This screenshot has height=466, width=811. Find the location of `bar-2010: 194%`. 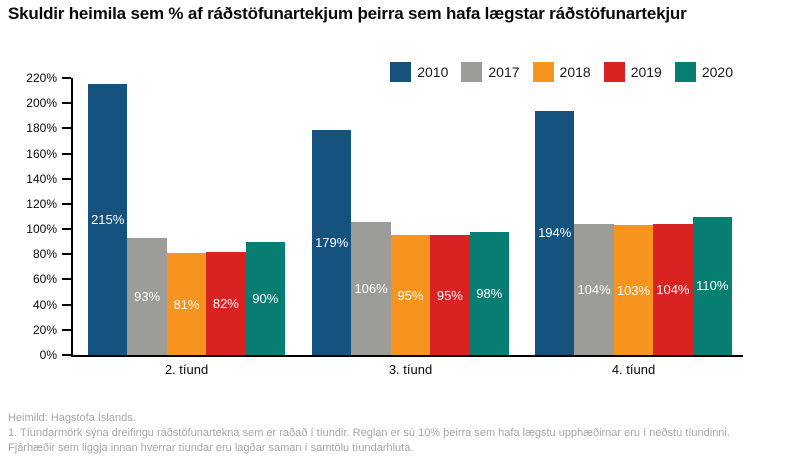

bar-2010: 194% is located at coordinates (555, 232).